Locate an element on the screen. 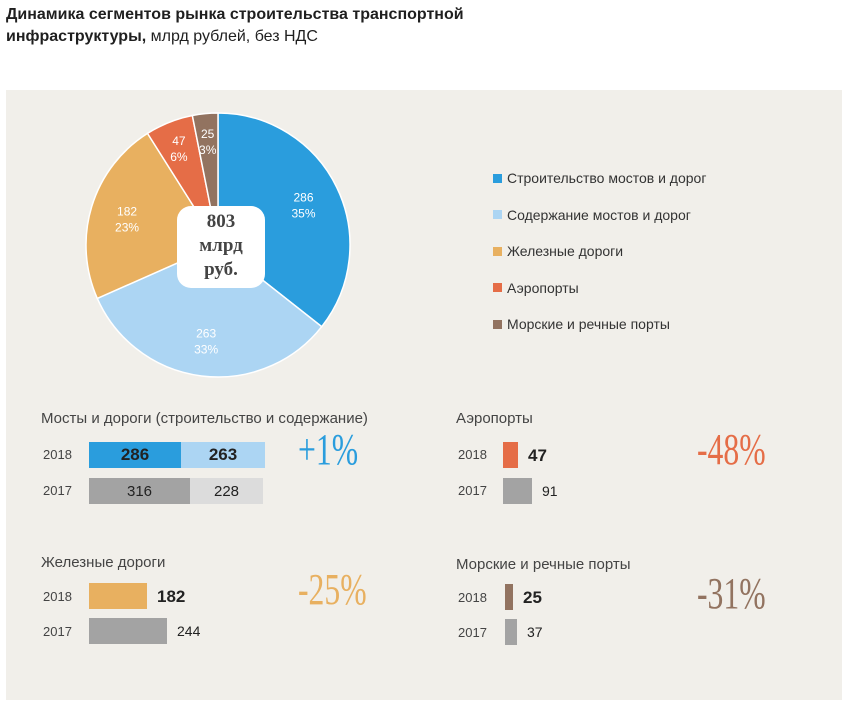 Image resolution: width=849 pixels, height=704 pixels. bar-ports-2017 is located at coordinates (511, 632).